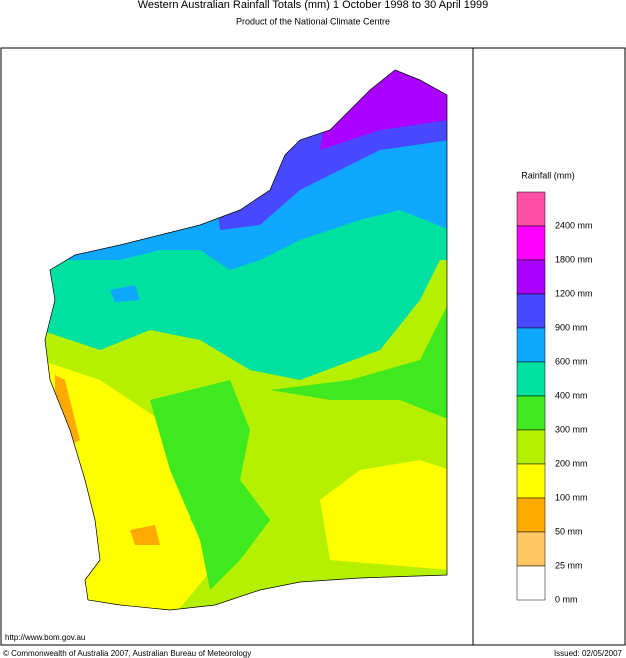  Describe the element at coordinates (313, 21) in the screenshot. I see `subtitle: Product of the National Climate Centre` at that location.